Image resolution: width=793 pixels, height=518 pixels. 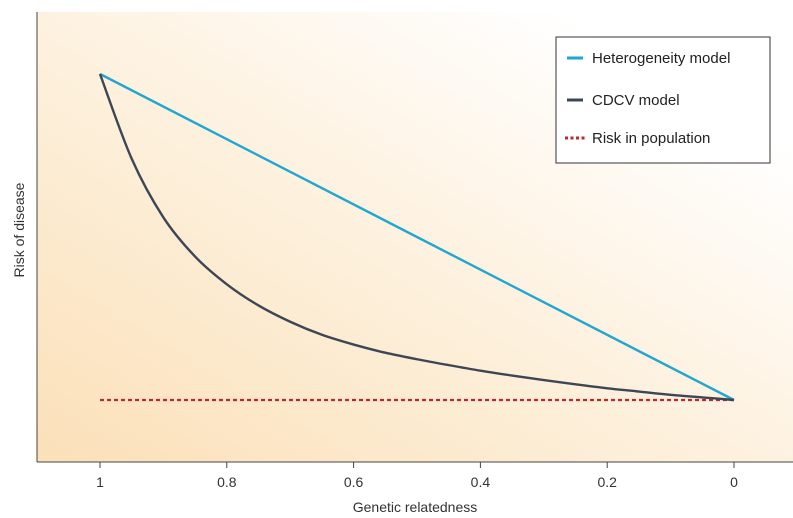 What do you see at coordinates (734, 482) in the screenshot?
I see `x-tick-label: 0` at bounding box center [734, 482].